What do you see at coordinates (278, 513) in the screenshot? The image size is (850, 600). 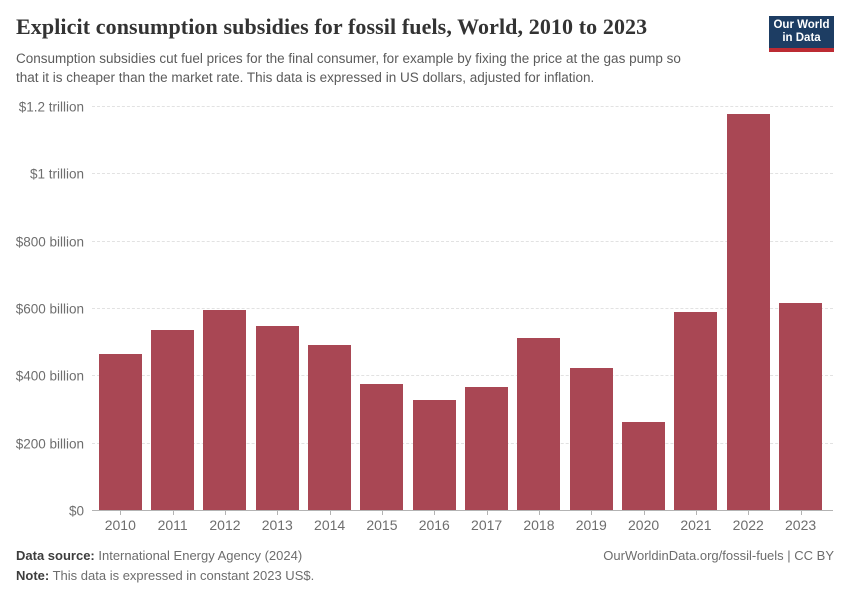 I see `x-tick-2013` at bounding box center [278, 513].